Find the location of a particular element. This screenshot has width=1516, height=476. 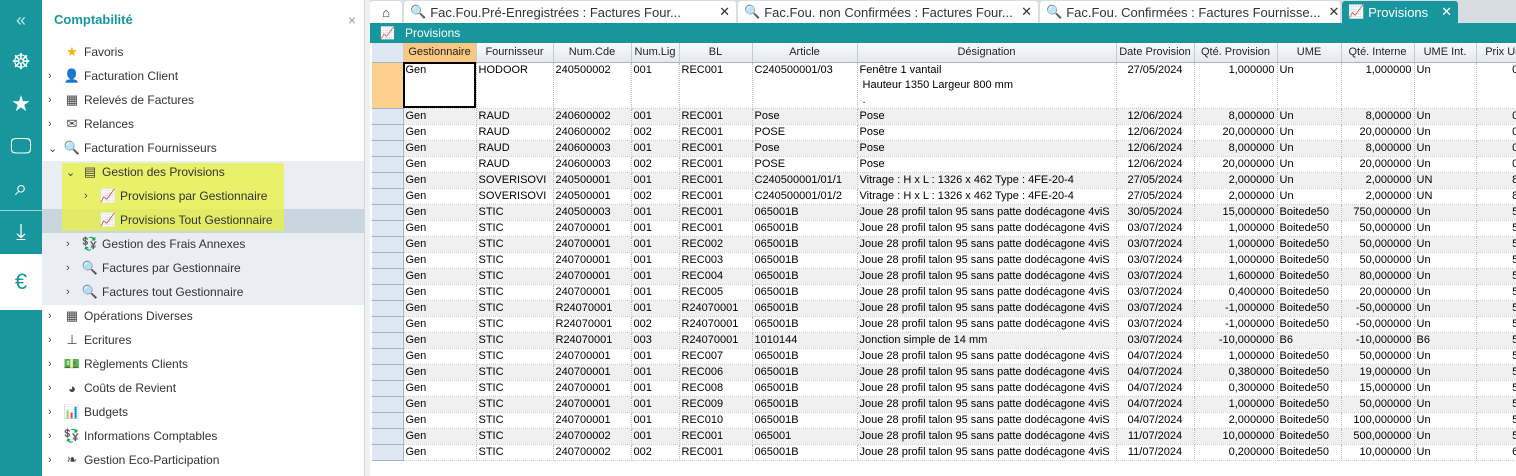

table-cell: 04/07/2024 is located at coordinates (1155, 388).